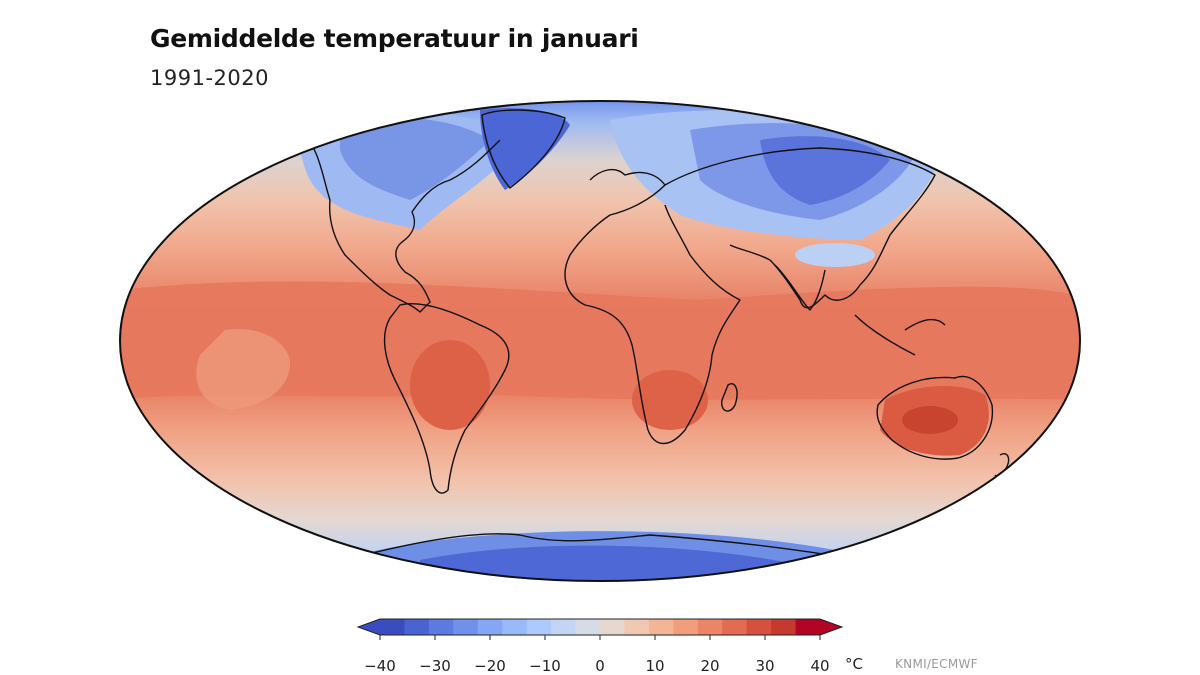 This screenshot has width=1200, height=675. Describe the element at coordinates (800, 287) in the screenshot. I see `india-coast` at that location.